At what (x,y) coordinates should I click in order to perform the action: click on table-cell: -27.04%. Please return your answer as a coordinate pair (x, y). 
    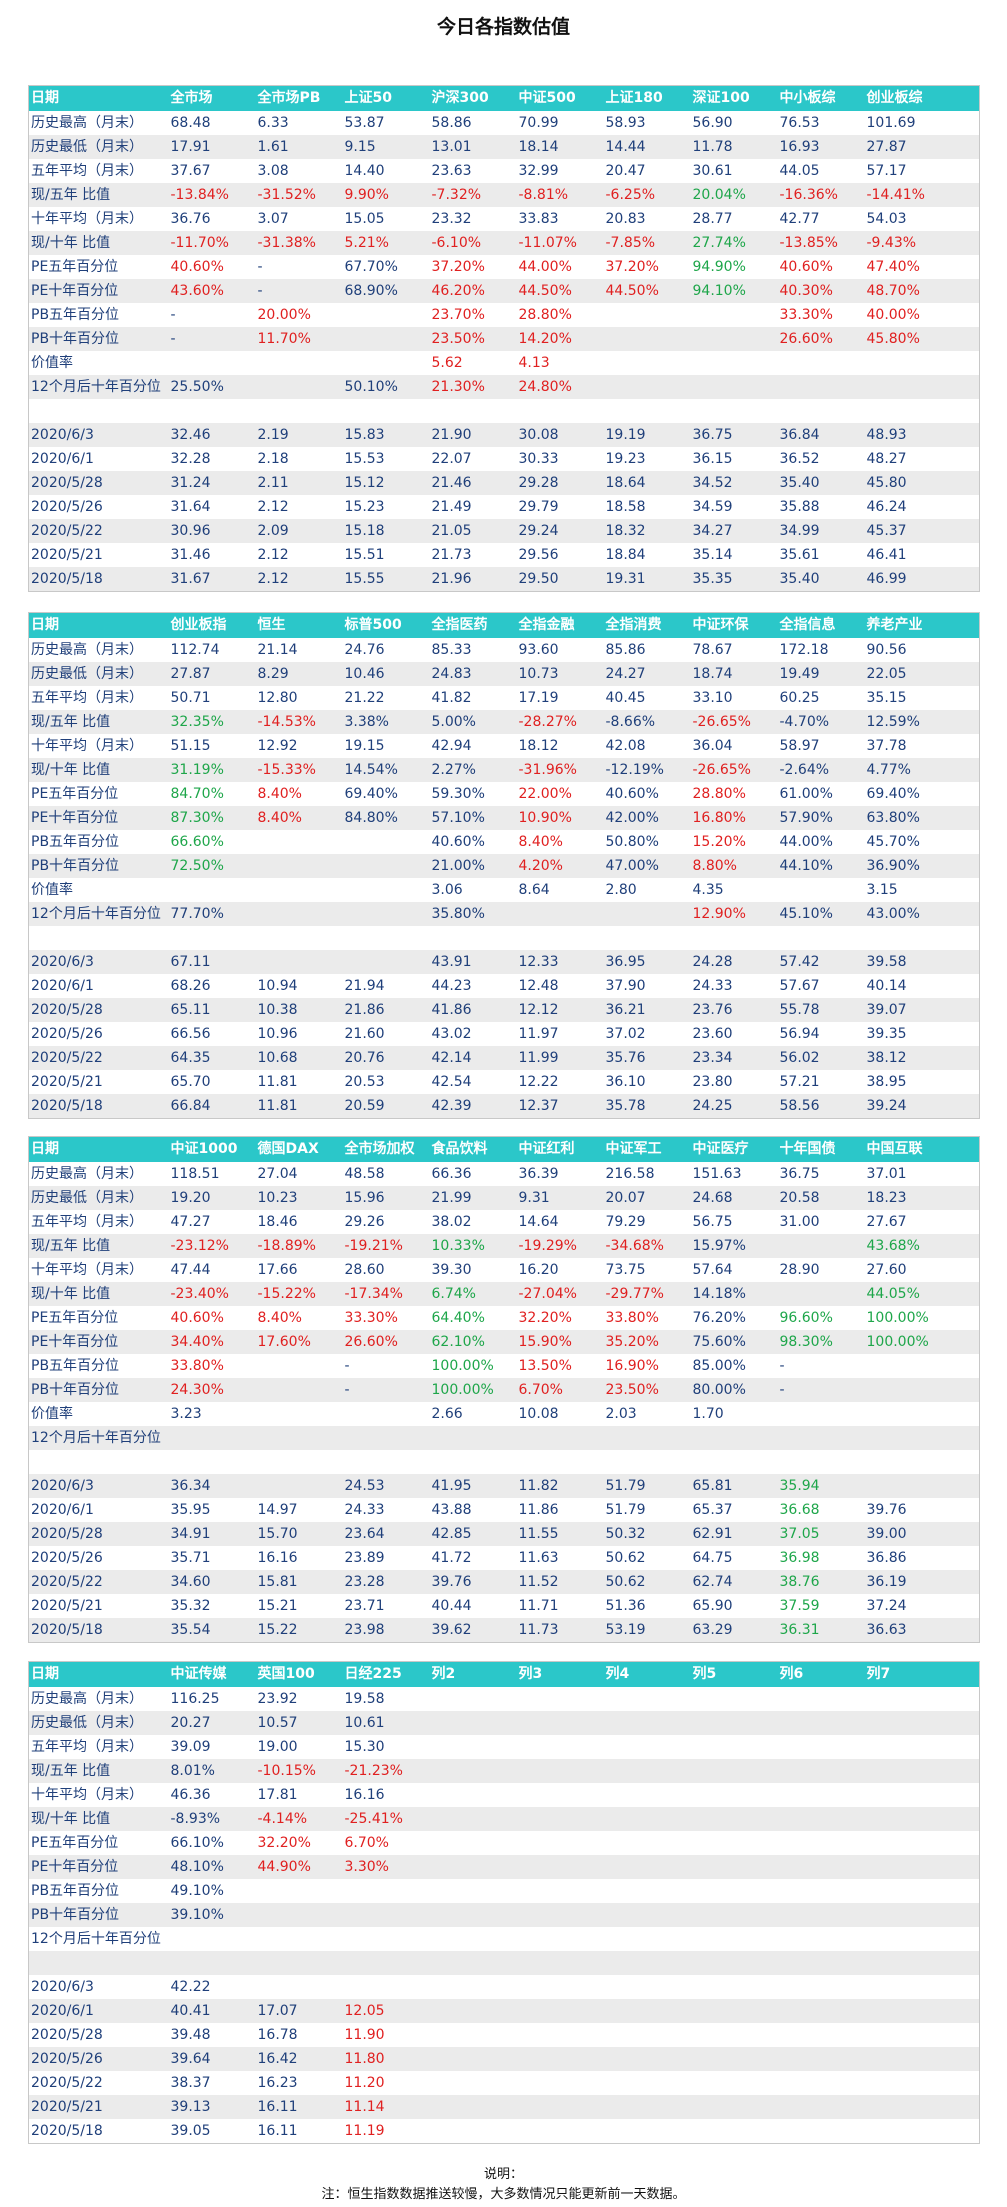
    Looking at the image, I should click on (560, 1294).